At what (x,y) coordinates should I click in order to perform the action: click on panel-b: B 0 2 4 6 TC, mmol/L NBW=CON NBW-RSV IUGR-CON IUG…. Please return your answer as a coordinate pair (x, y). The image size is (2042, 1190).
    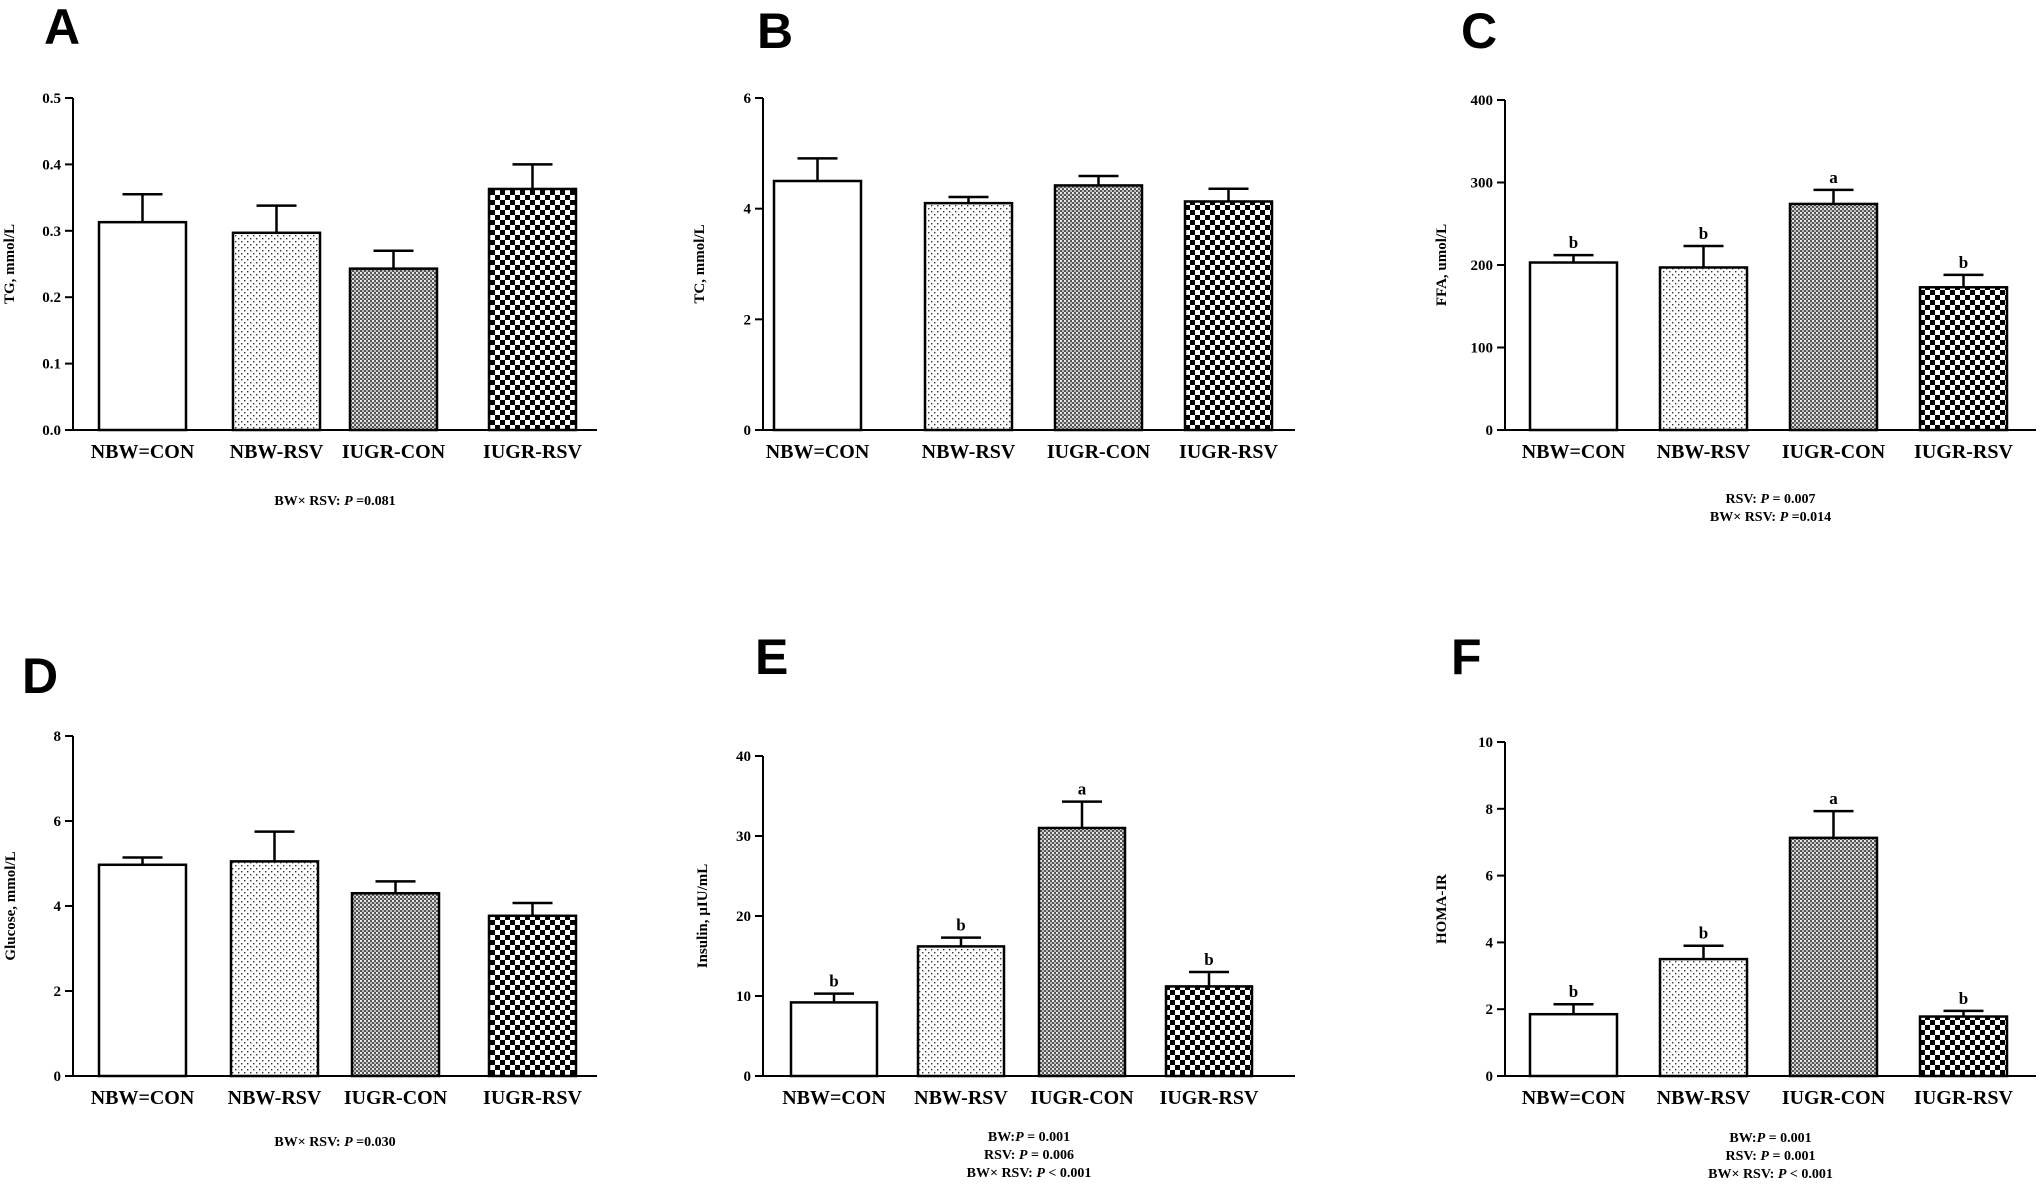
    Looking at the image, I should click on (993, 233).